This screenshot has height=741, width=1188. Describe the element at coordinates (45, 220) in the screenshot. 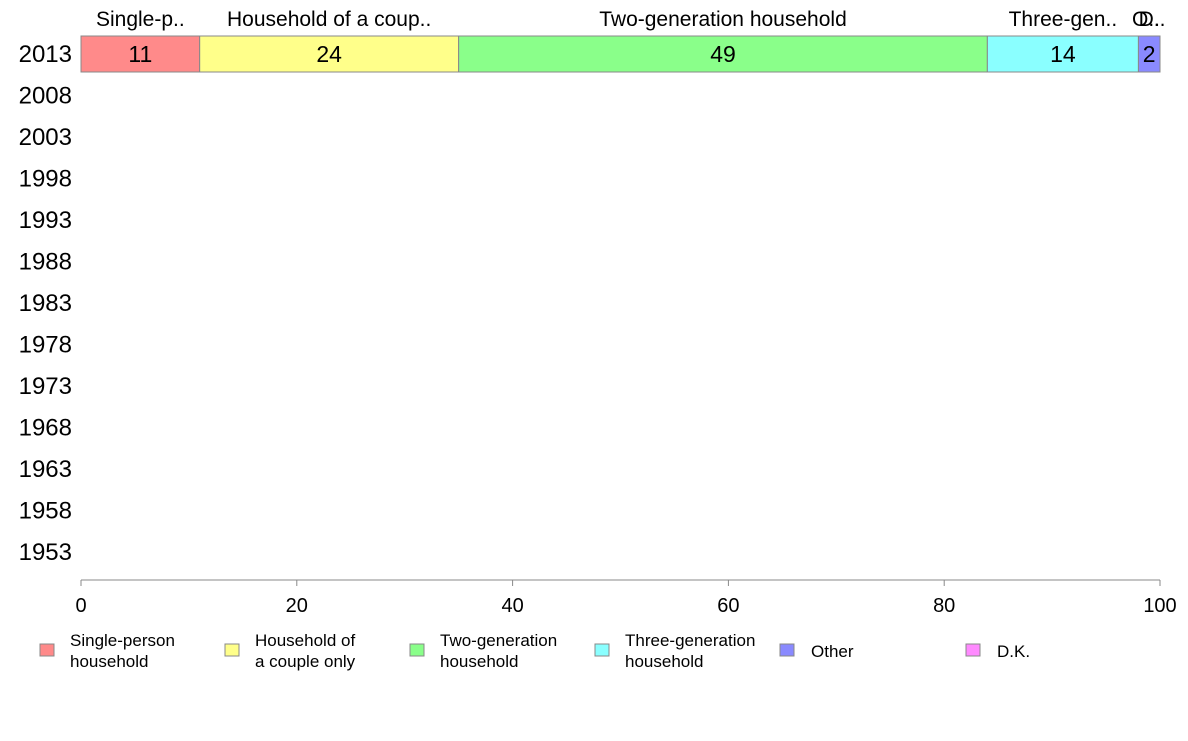

I see `y-tick-label: 1993` at that location.